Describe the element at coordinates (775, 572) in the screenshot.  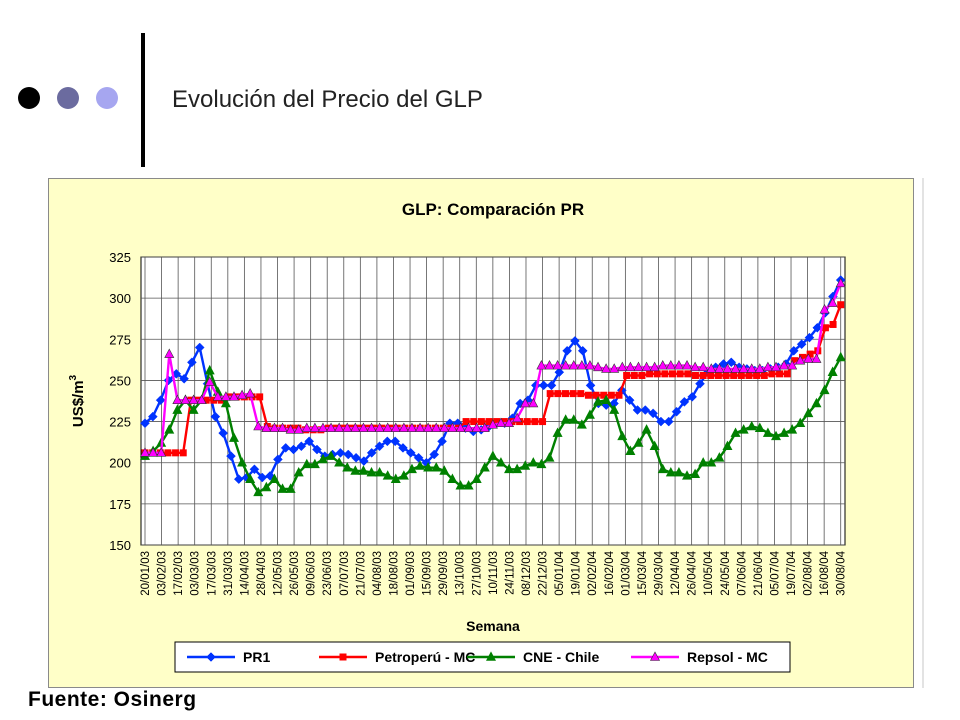
I see `x-tick-label: 05/07/04` at that location.